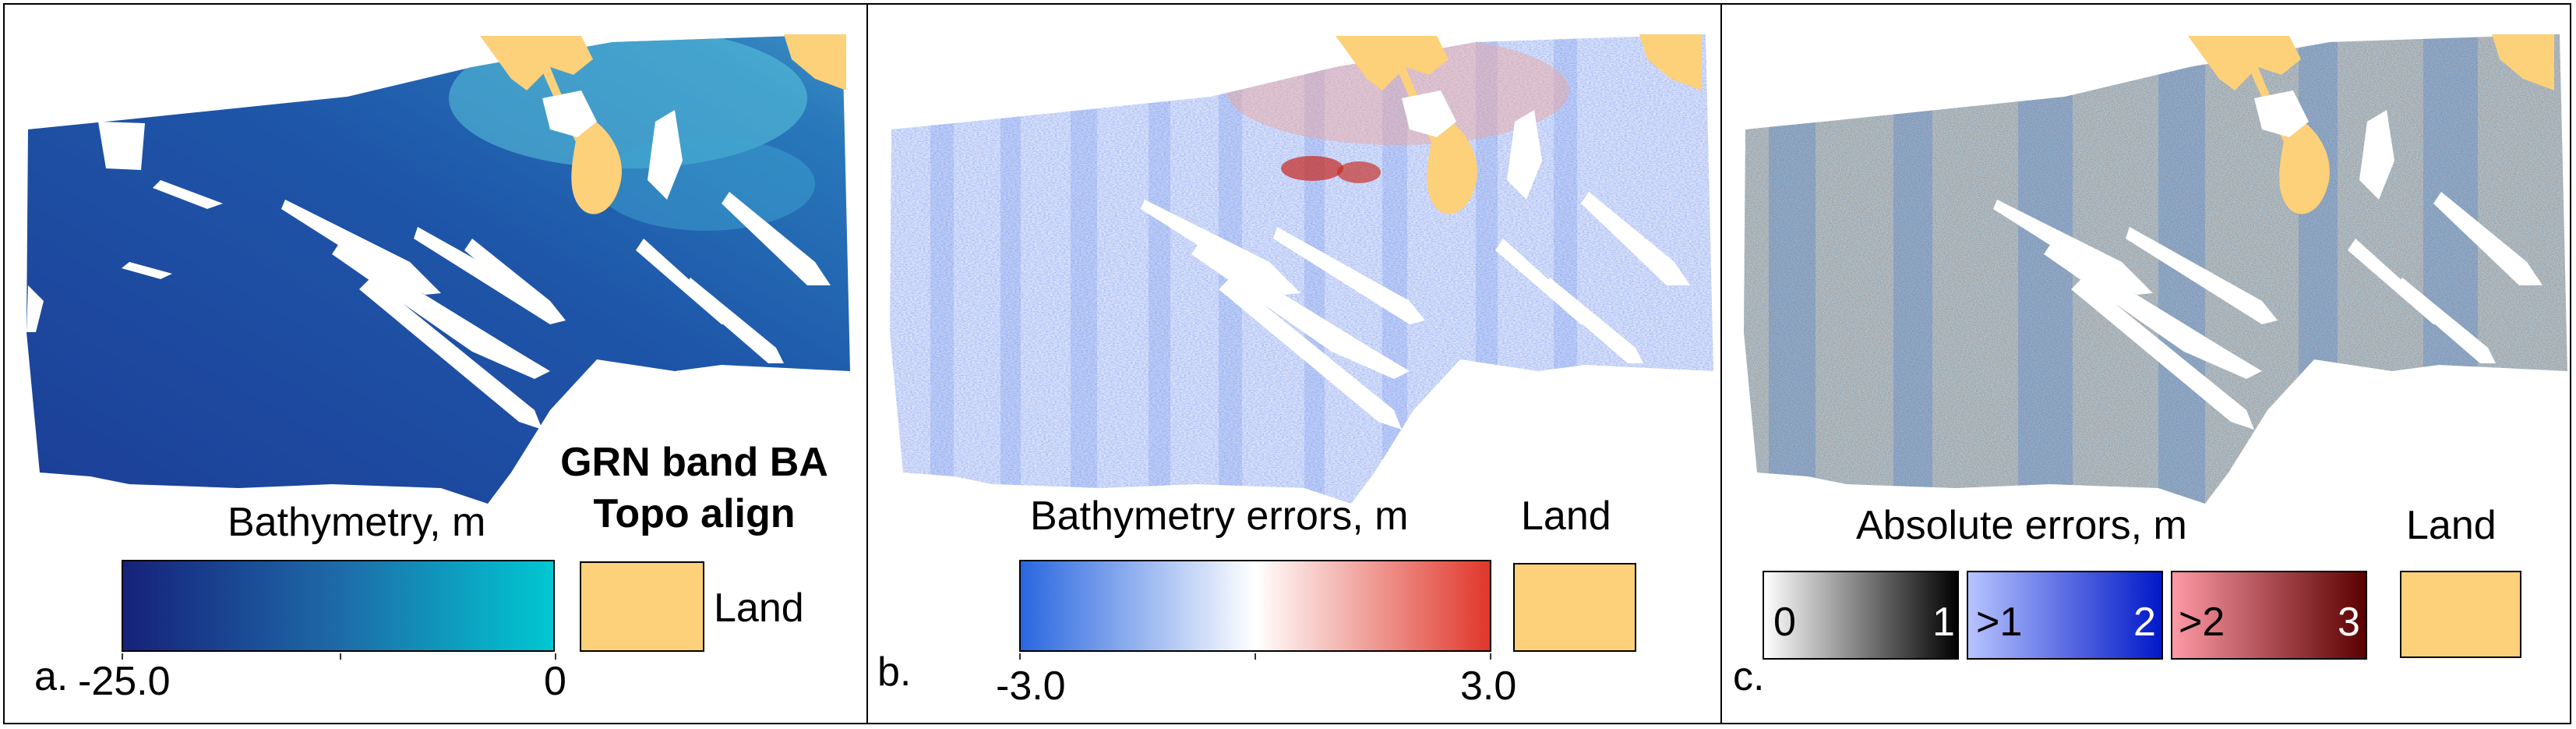  Describe the element at coordinates (1255, 656) in the screenshot. I see `errors-tick-mid` at that location.